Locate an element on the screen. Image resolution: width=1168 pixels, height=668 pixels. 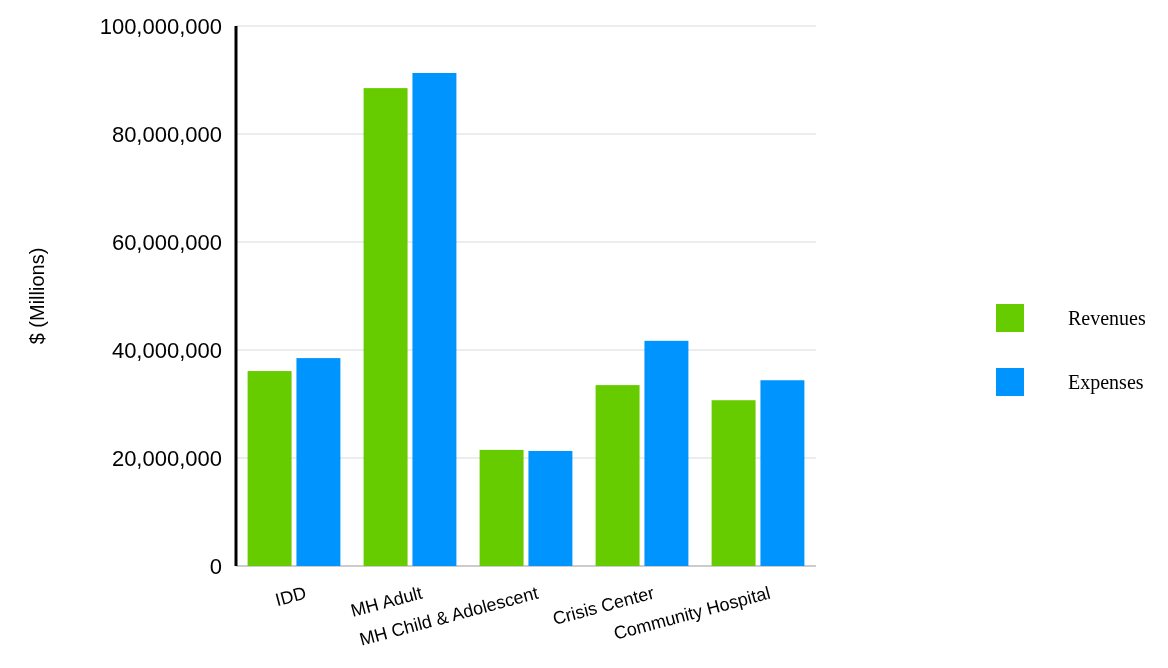
x-tick-label: IDD is located at coordinates (291, 596).